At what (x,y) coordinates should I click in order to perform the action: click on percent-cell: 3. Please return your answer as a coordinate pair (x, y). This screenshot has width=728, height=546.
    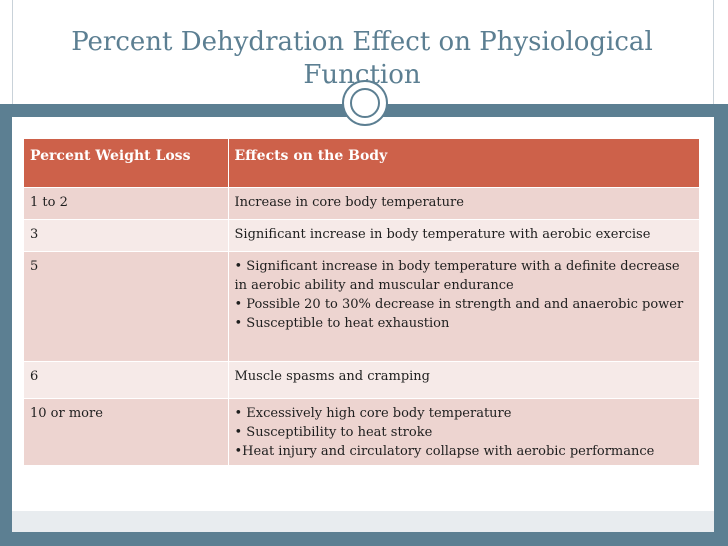
    Looking at the image, I should click on (126, 235).